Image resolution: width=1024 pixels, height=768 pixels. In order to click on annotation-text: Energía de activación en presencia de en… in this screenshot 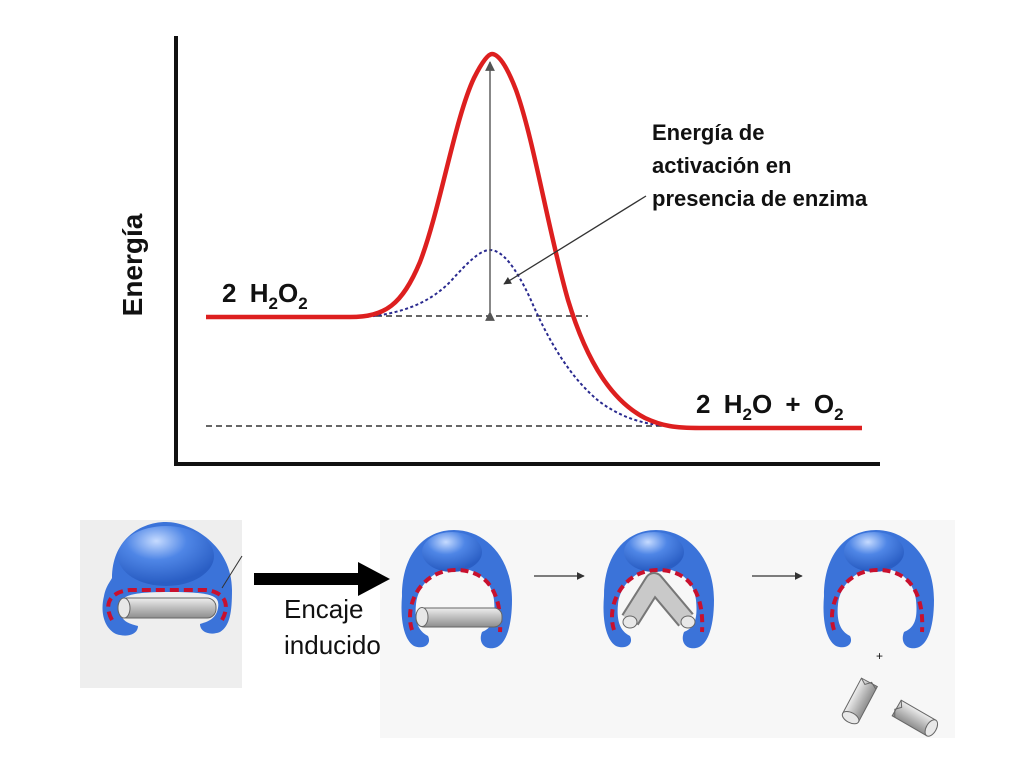, I will do `click(760, 165)`.